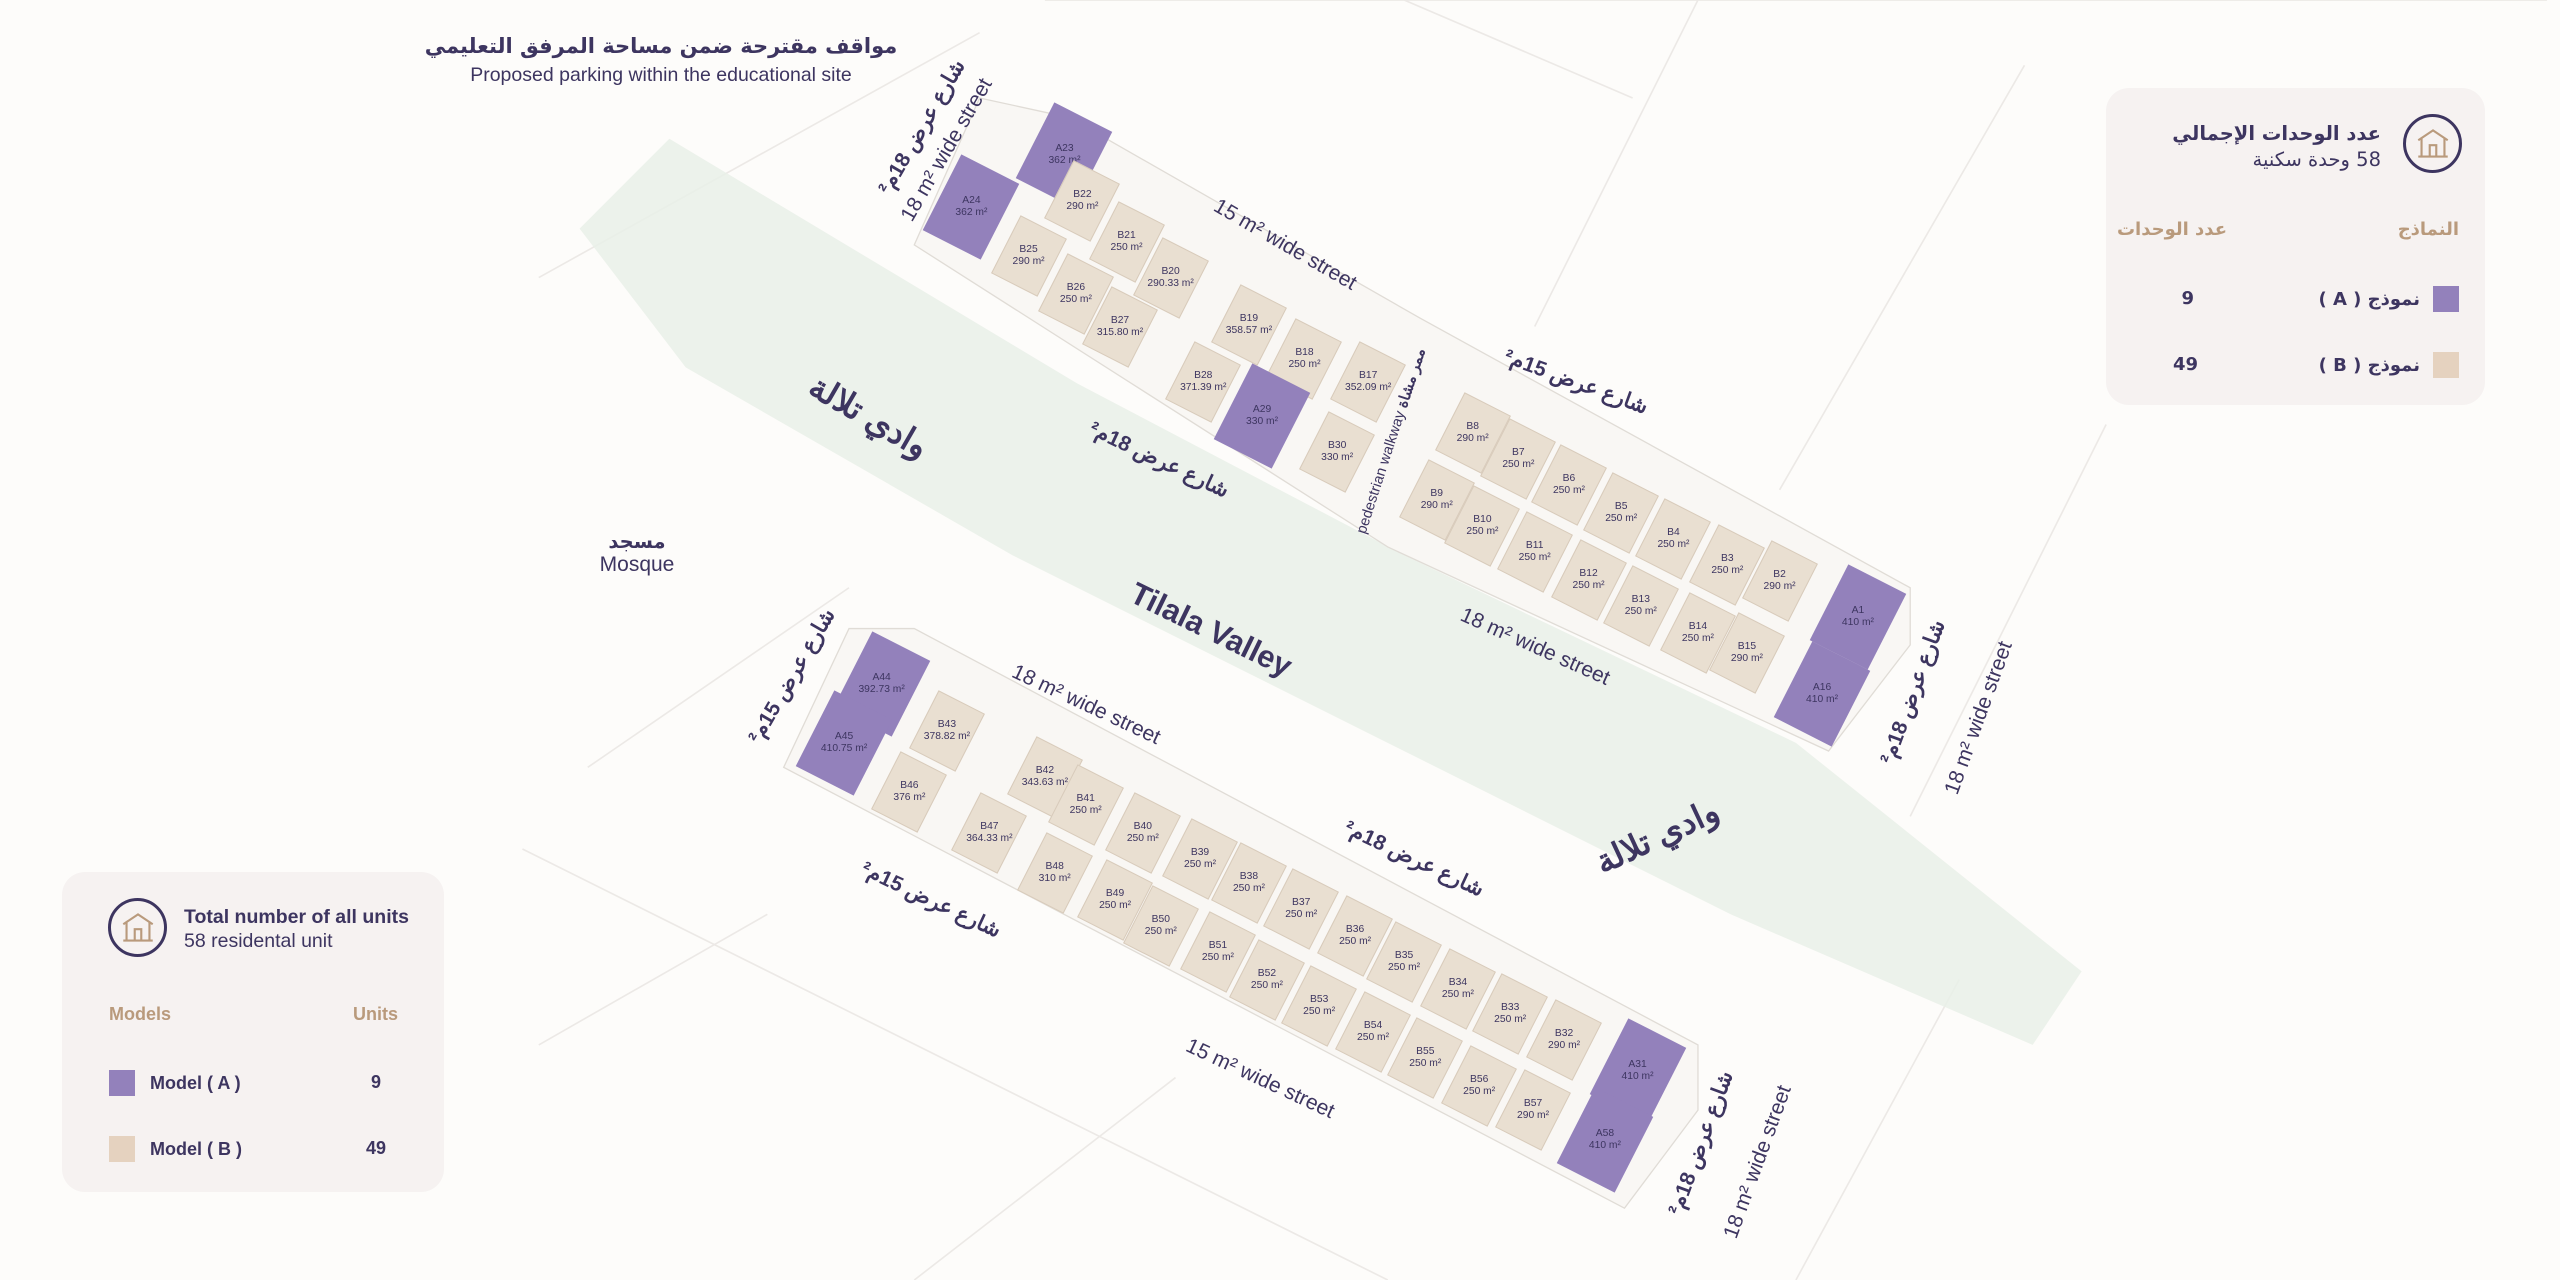  I want to click on unit-label: B28 371.39 m², so click(1203, 382).